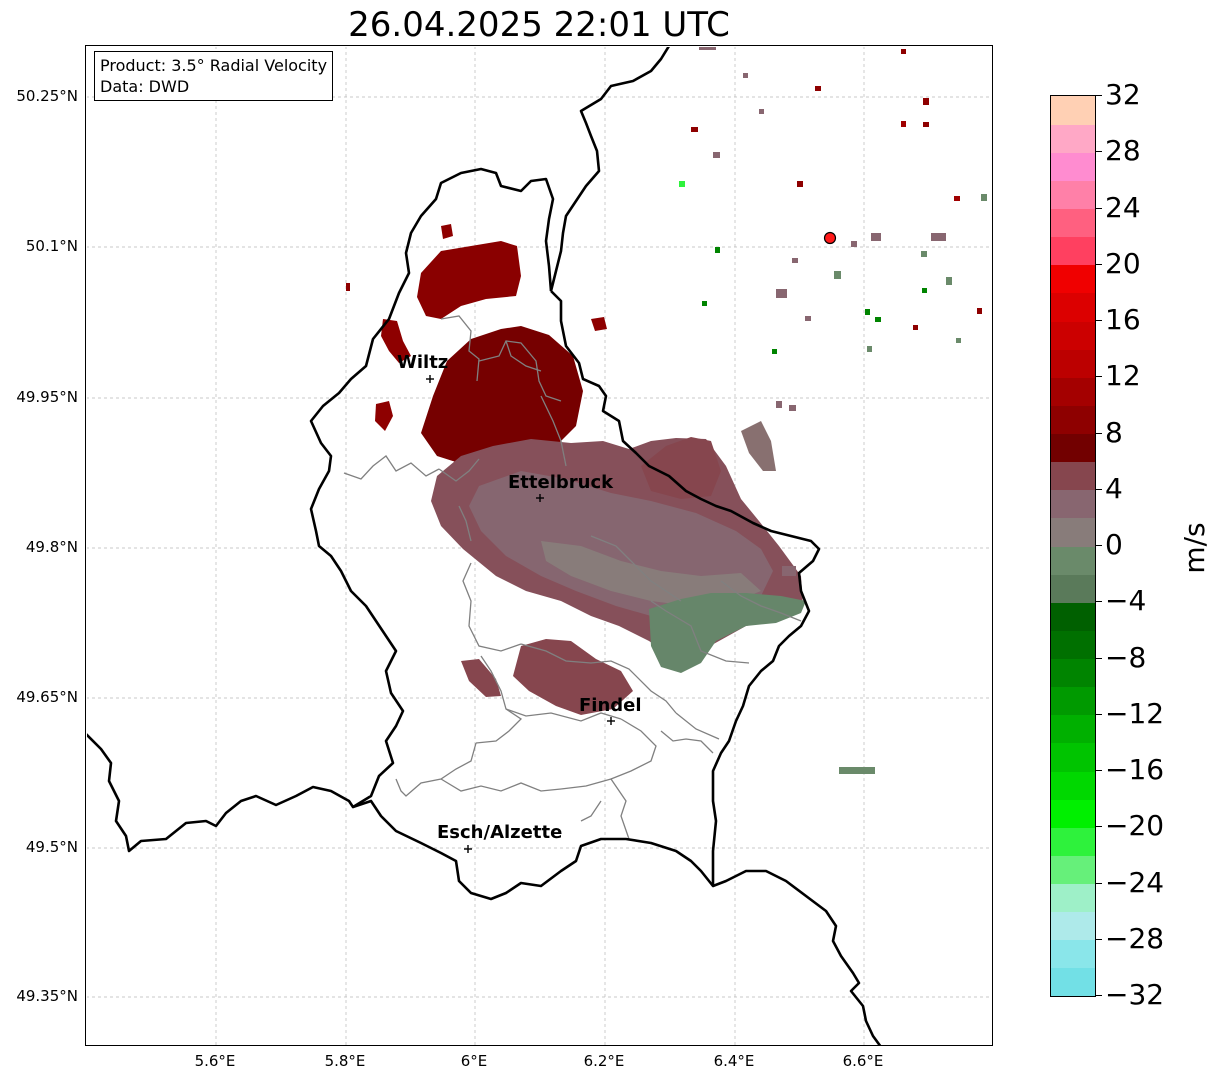 This screenshot has width=1207, height=1081. Describe the element at coordinates (502, 394) in the screenshot. I see `echo-core-dark` at that location.